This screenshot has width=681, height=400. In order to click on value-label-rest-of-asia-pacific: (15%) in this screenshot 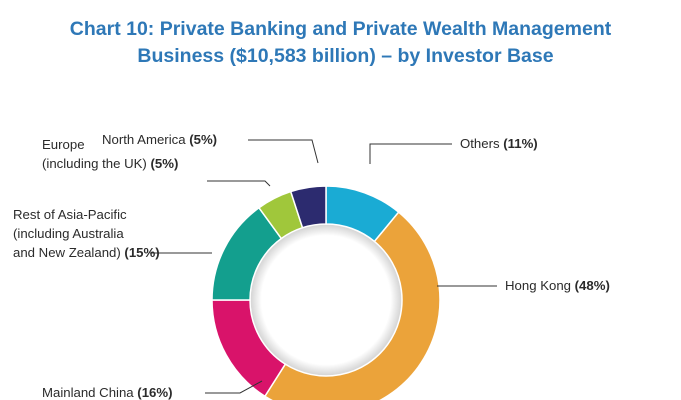, I will do `click(140, 252)`.